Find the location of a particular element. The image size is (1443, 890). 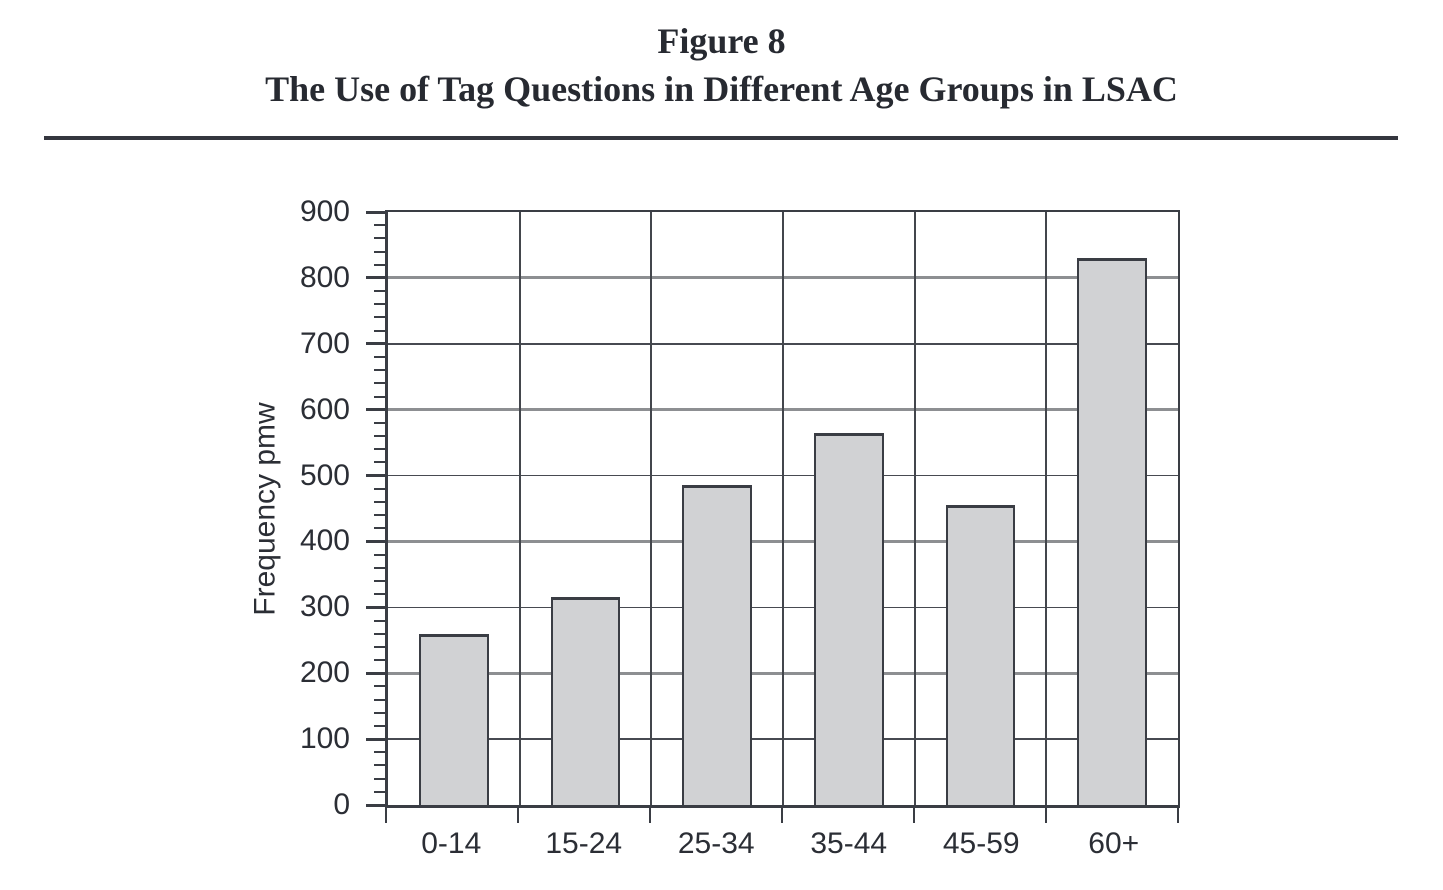

y-tick-label: 700 is located at coordinates (324, 343).